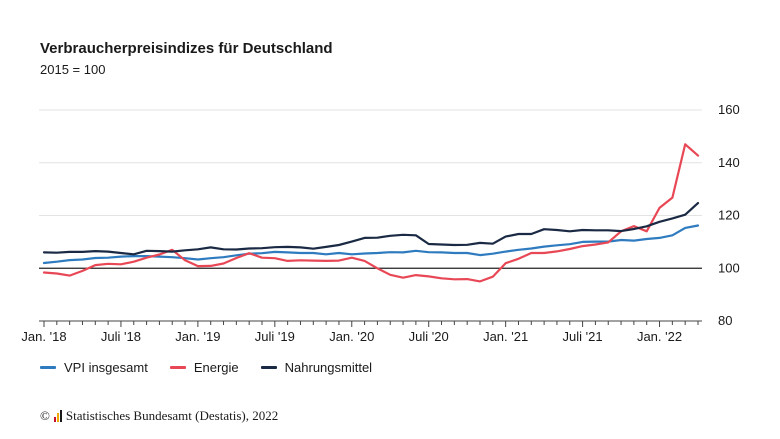  Describe the element at coordinates (216, 367) in the screenshot. I see `legend-label-energie: Energie` at that location.